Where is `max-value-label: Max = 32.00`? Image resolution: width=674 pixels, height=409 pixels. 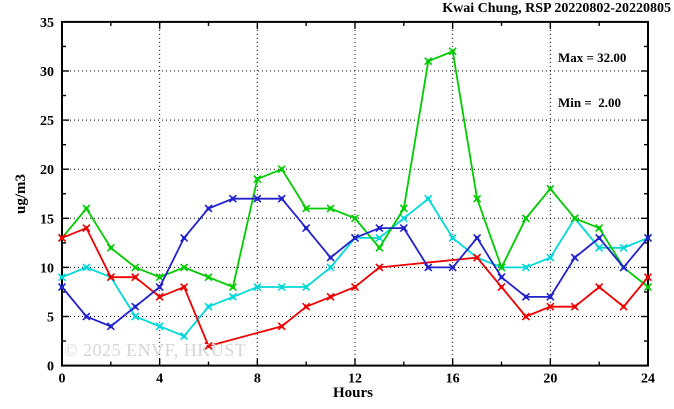
max-value-label: Max = 32.00 is located at coordinates (592, 57).